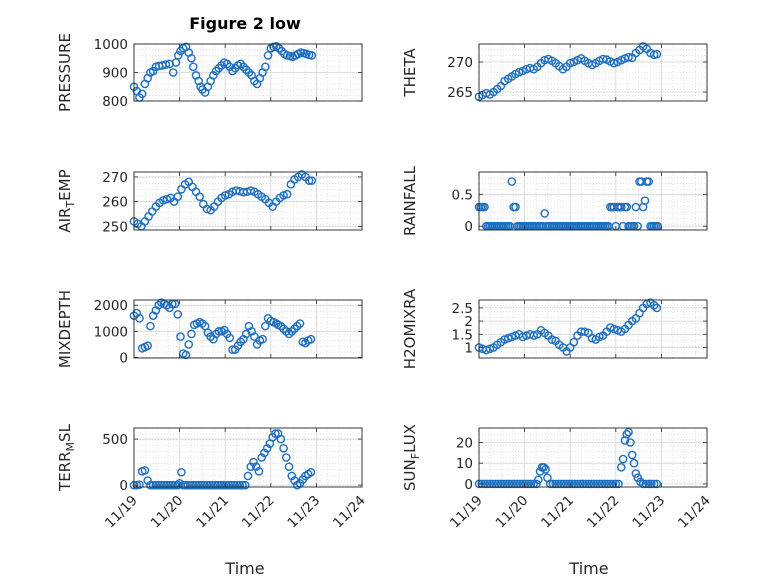 The image size is (778, 583). I want to click on y-axis-label: H2OMIXRA, so click(410, 328).